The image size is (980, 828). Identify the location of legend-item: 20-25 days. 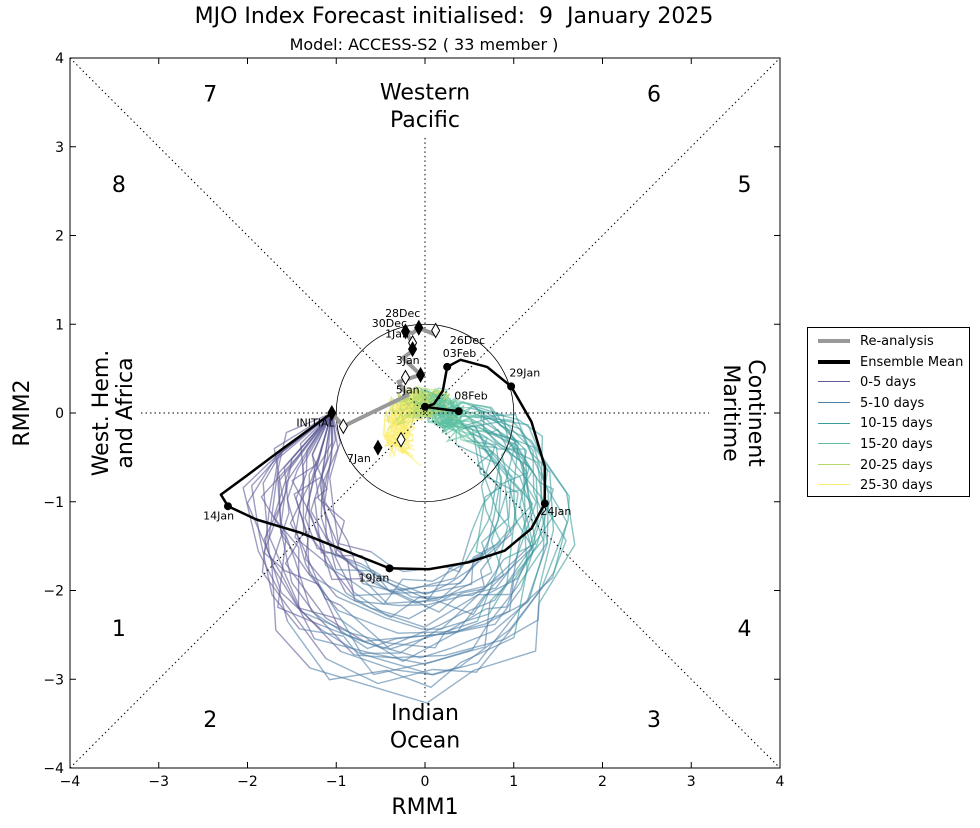
(888, 466).